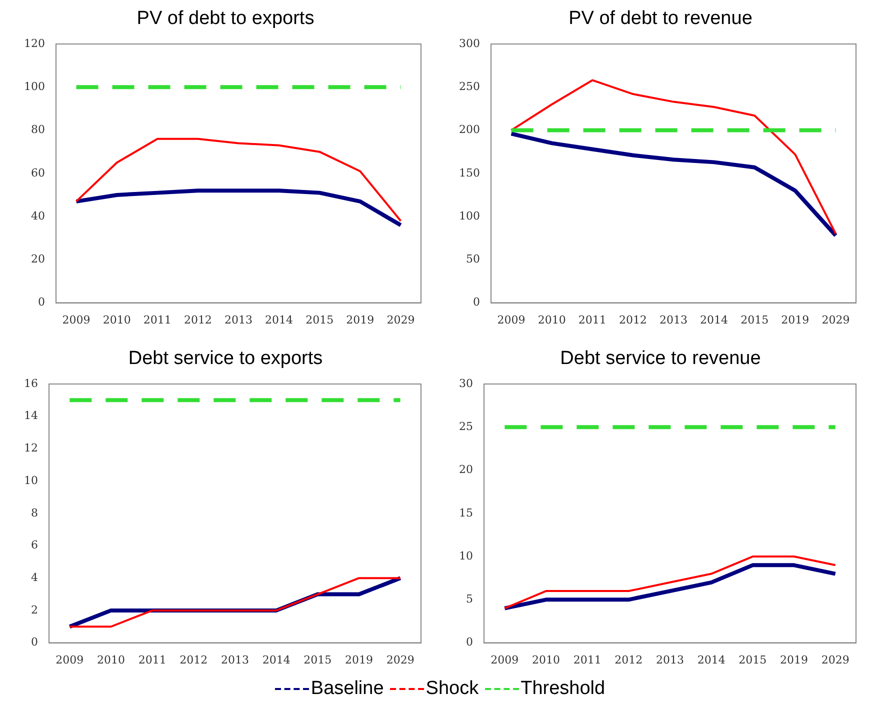  Describe the element at coordinates (347, 689) in the screenshot. I see `legend-label: Baseline` at that location.